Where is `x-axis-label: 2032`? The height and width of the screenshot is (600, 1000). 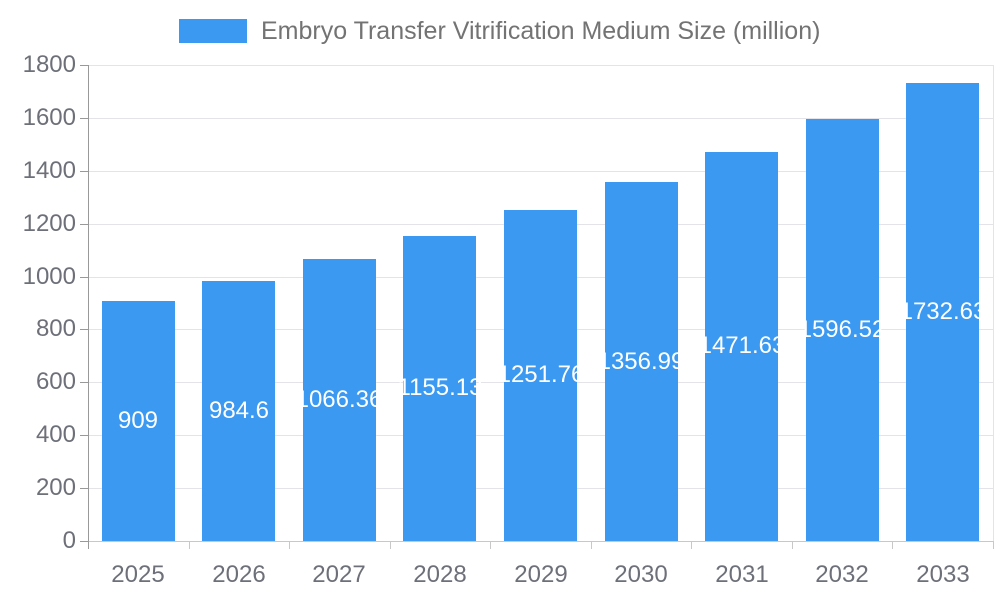
x-axis-label: 2032 is located at coordinates (842, 574).